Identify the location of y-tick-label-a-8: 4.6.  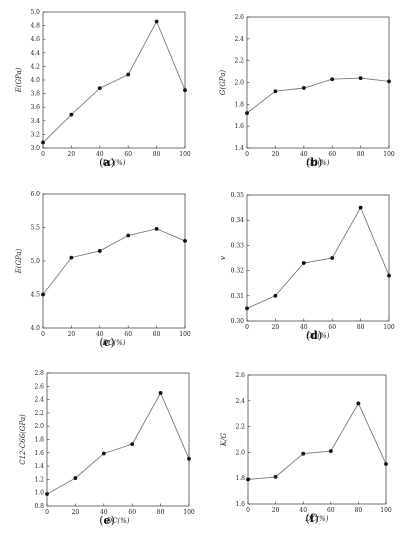
(35, 39).